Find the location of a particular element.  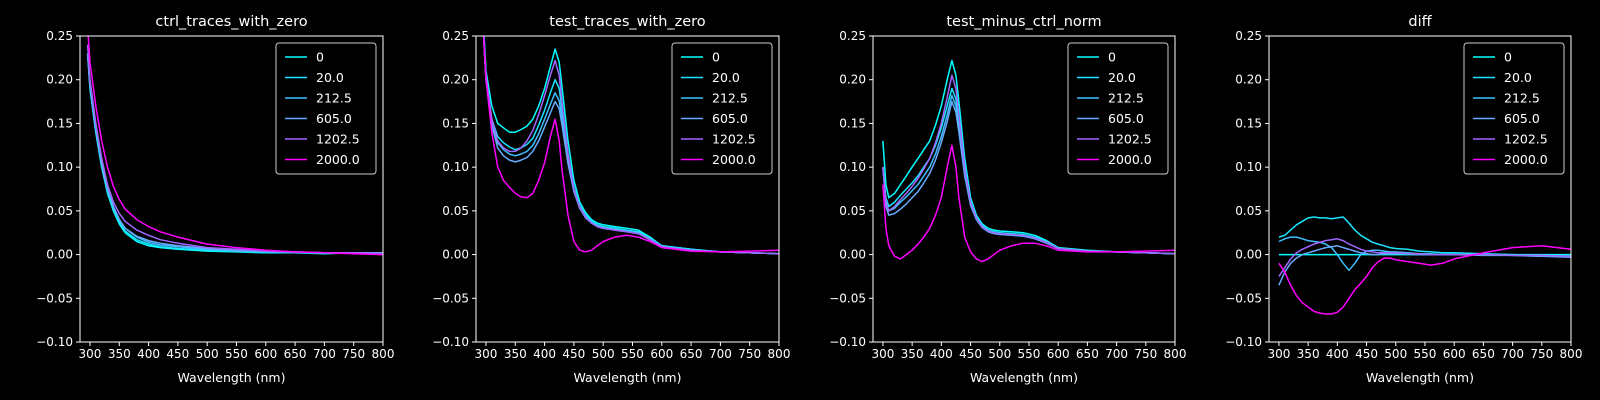

y-tick-label: 0.20 is located at coordinates (1248, 80).